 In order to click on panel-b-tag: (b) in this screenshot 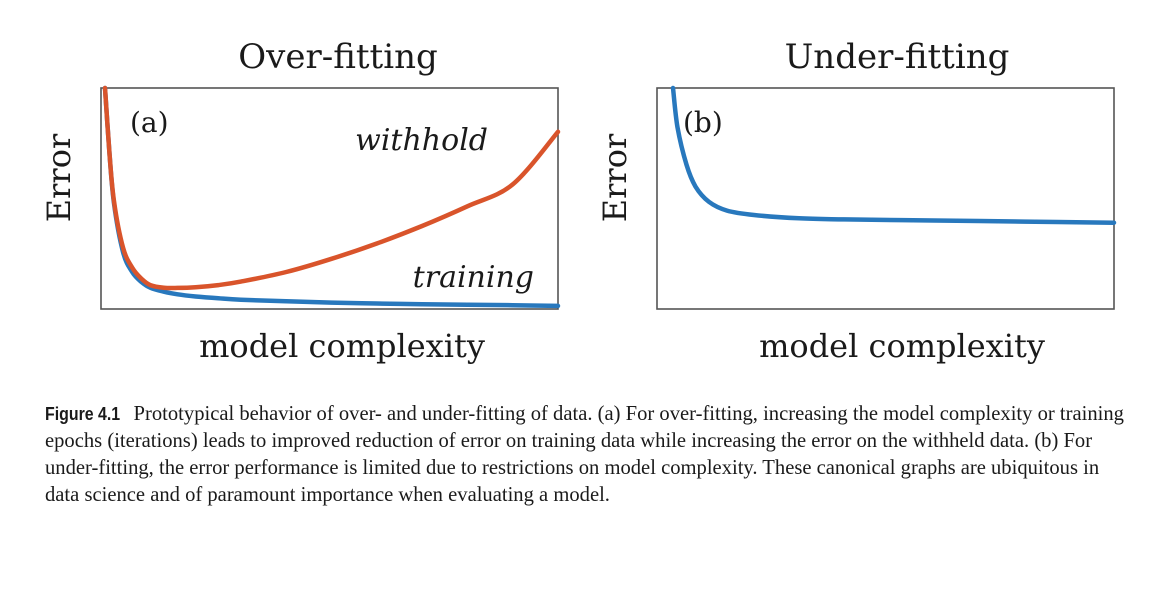, I will do `click(703, 122)`.